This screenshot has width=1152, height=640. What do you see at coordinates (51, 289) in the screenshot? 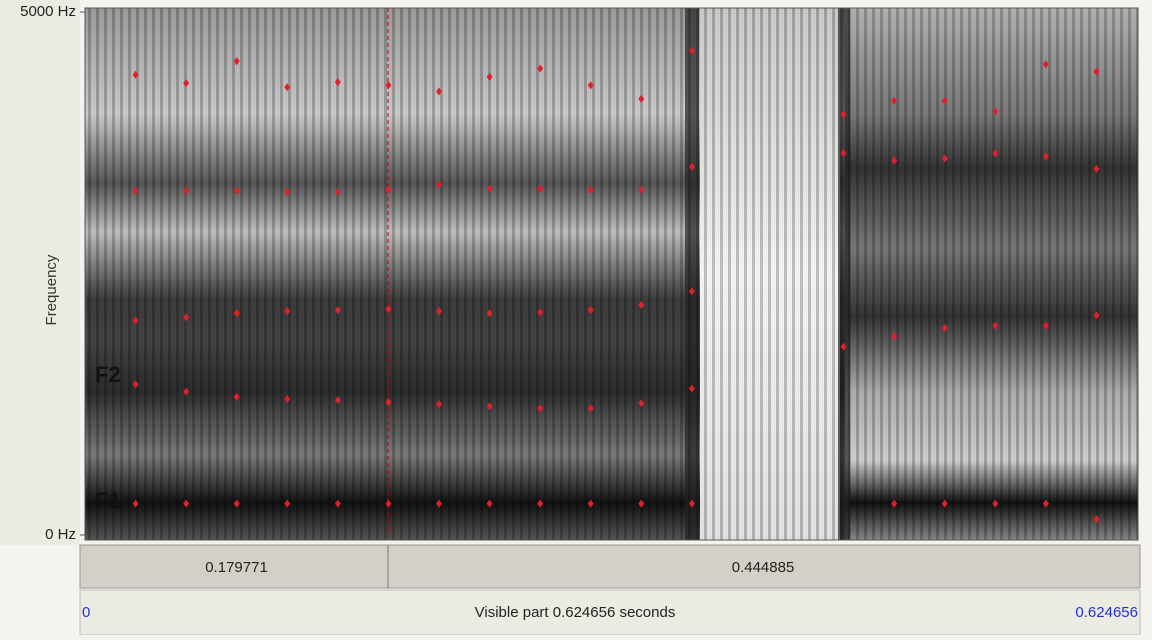
I see `y-axis-label: Frequency` at bounding box center [51, 289].